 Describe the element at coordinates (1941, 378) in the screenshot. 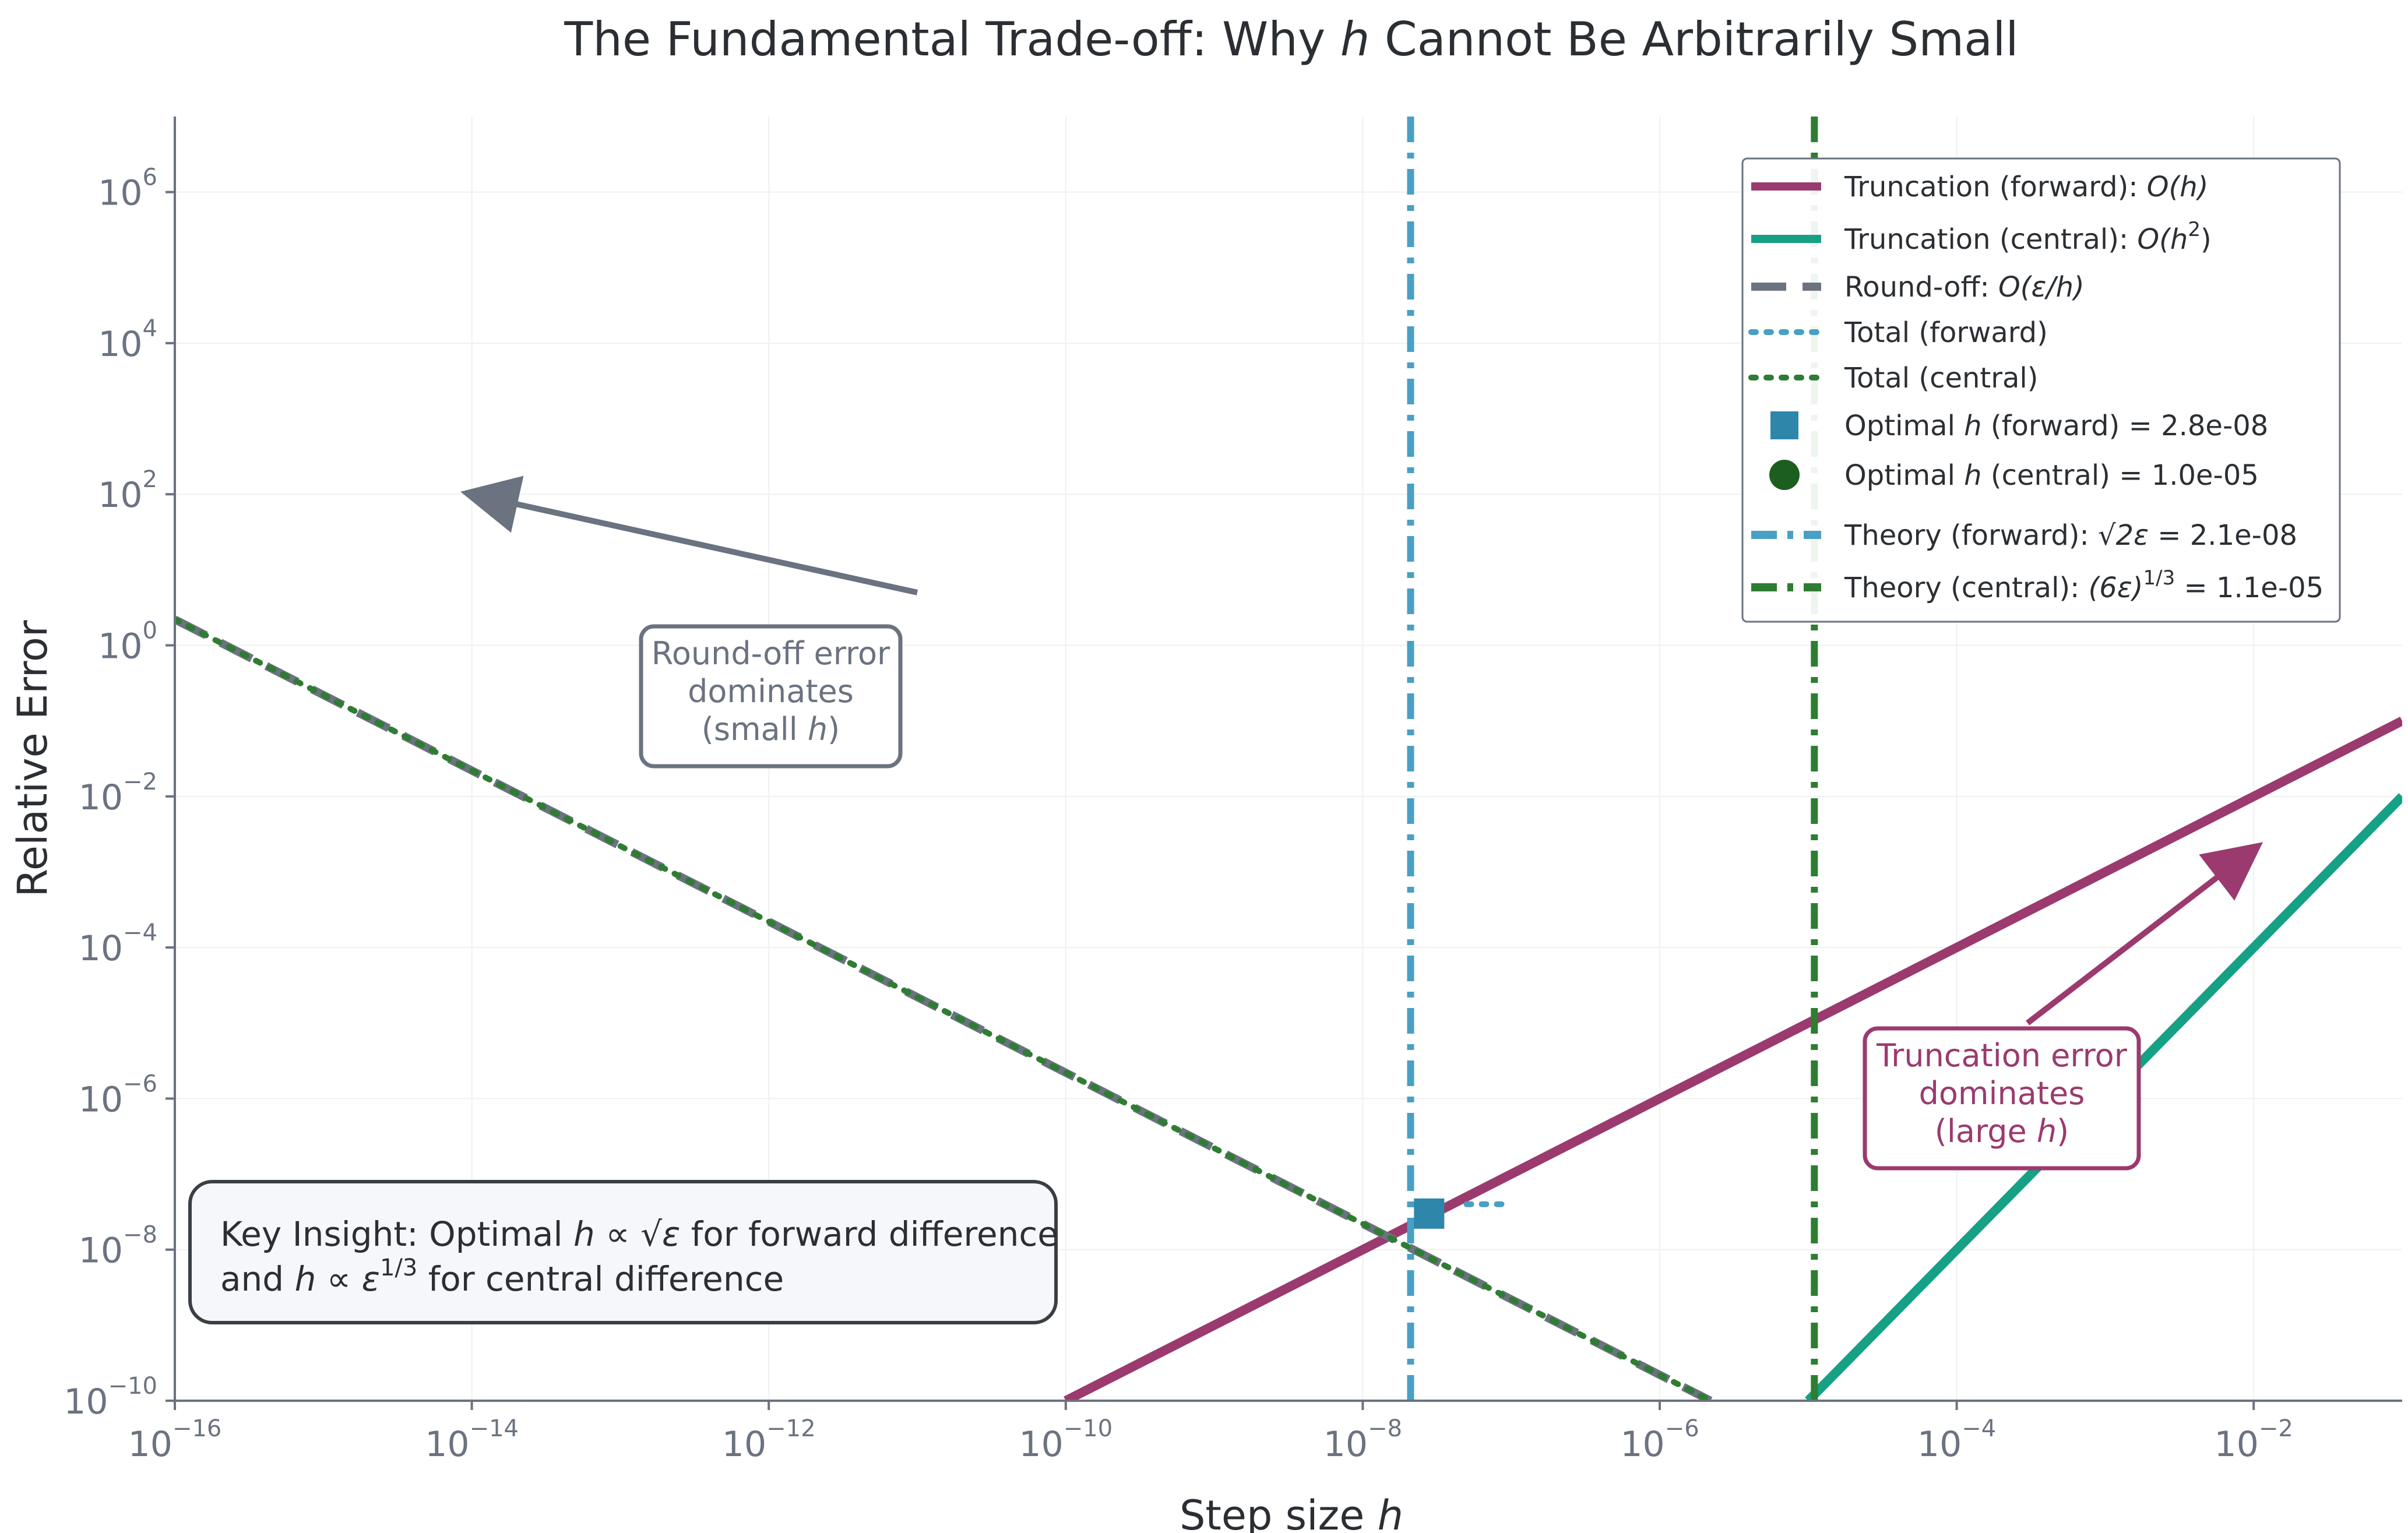

I see `legend-label: Total (central)` at that location.